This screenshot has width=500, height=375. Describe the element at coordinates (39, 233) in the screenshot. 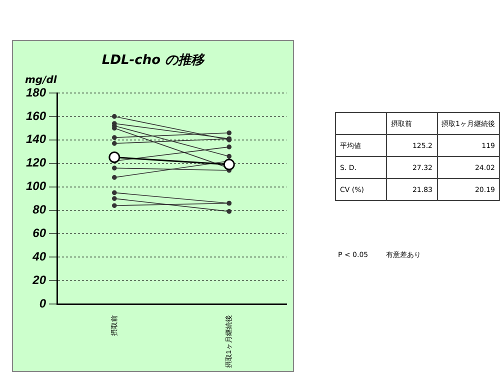

I see `y-tick-label: 60` at that location.